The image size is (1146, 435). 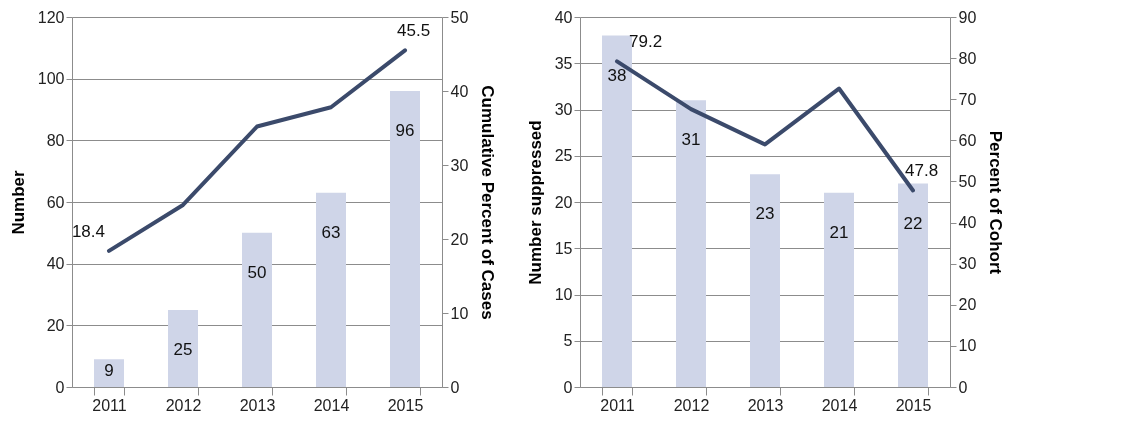 What do you see at coordinates (331, 232) in the screenshot?
I see `data-label: 63` at bounding box center [331, 232].